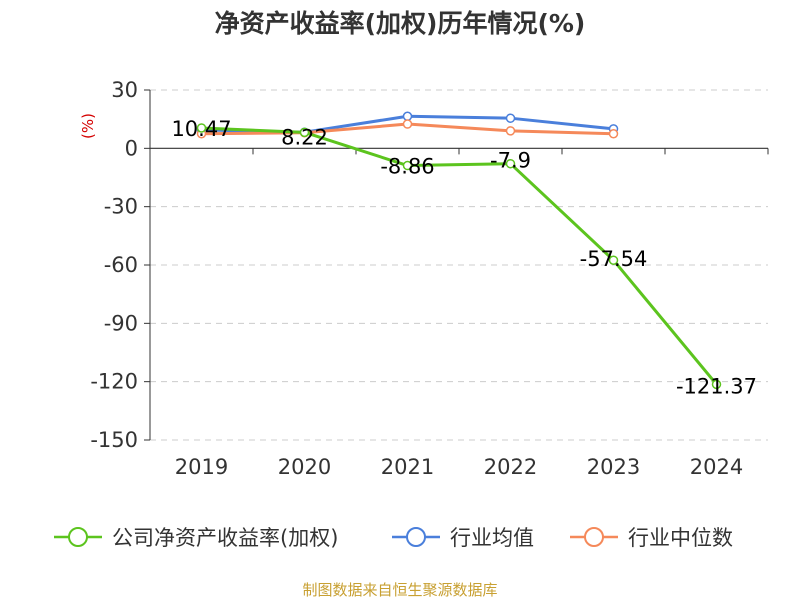 The width and height of the screenshot is (800, 600). I want to click on y-tick-label: -60, so click(121, 265).